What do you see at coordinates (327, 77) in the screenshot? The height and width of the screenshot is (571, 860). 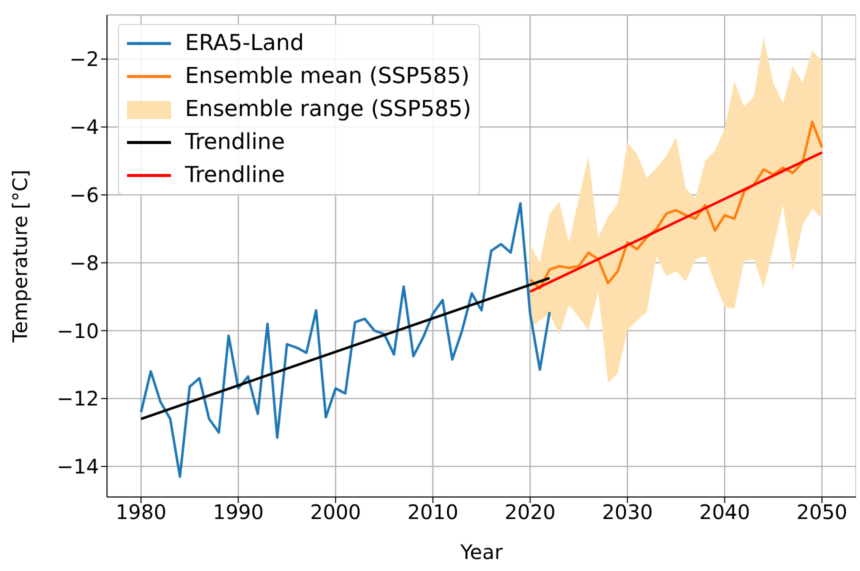 I see `legend-label: Ensemble mean (SSP585)` at bounding box center [327, 77].